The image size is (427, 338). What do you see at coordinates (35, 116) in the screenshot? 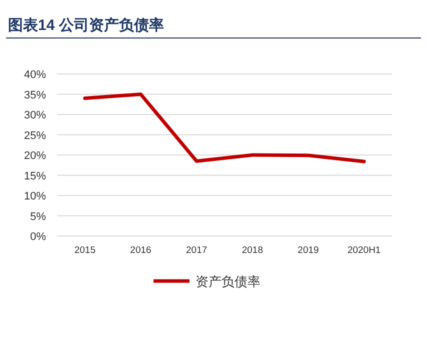
I see `y-tick-label: 30%` at bounding box center [35, 116].